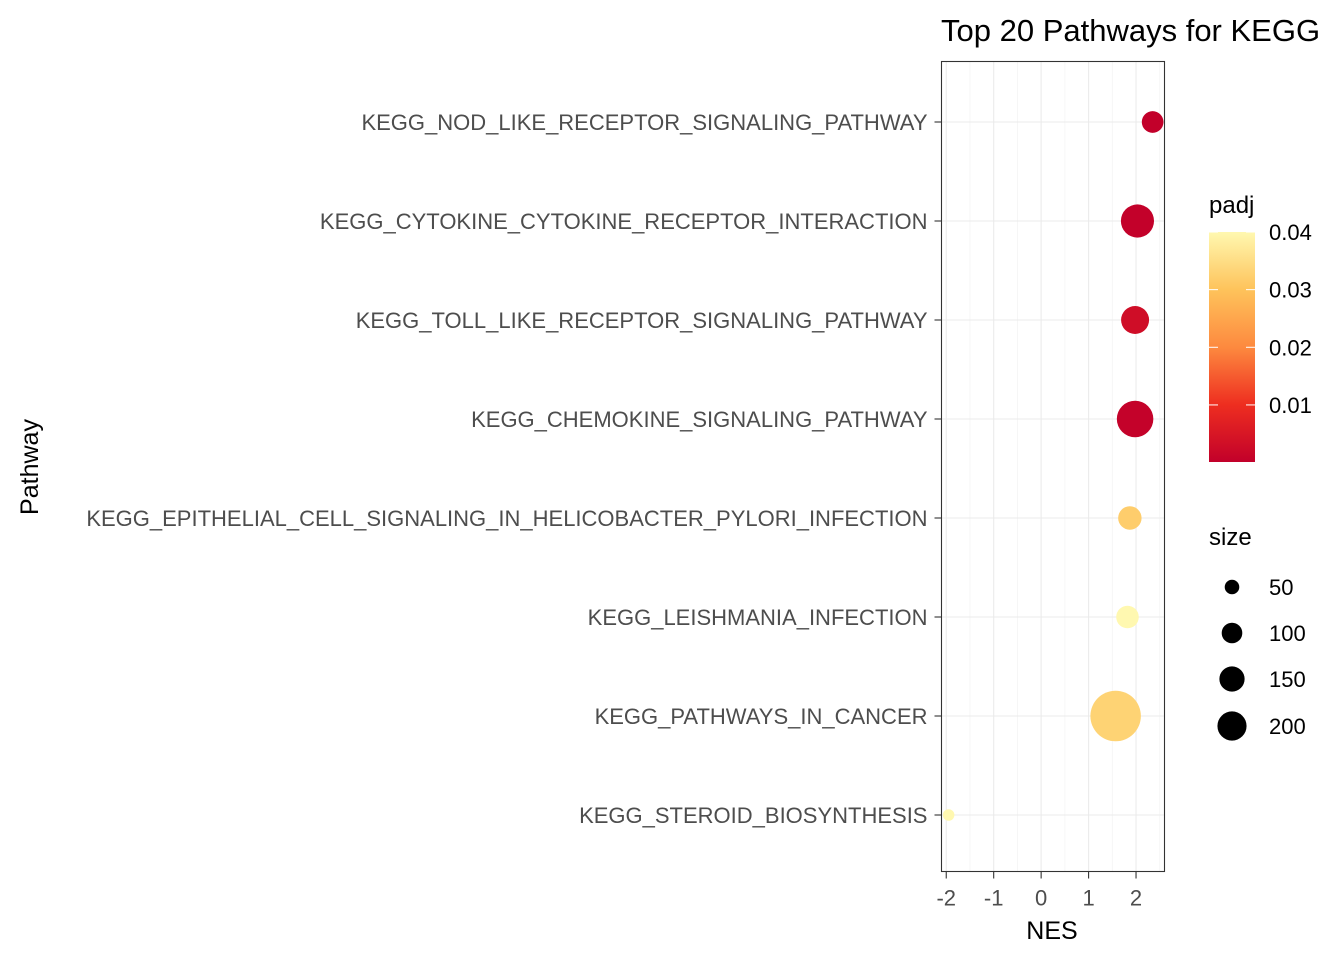 Image resolution: width=1344 pixels, height=960 pixels. I want to click on size-key-label: 200, so click(1287, 726).